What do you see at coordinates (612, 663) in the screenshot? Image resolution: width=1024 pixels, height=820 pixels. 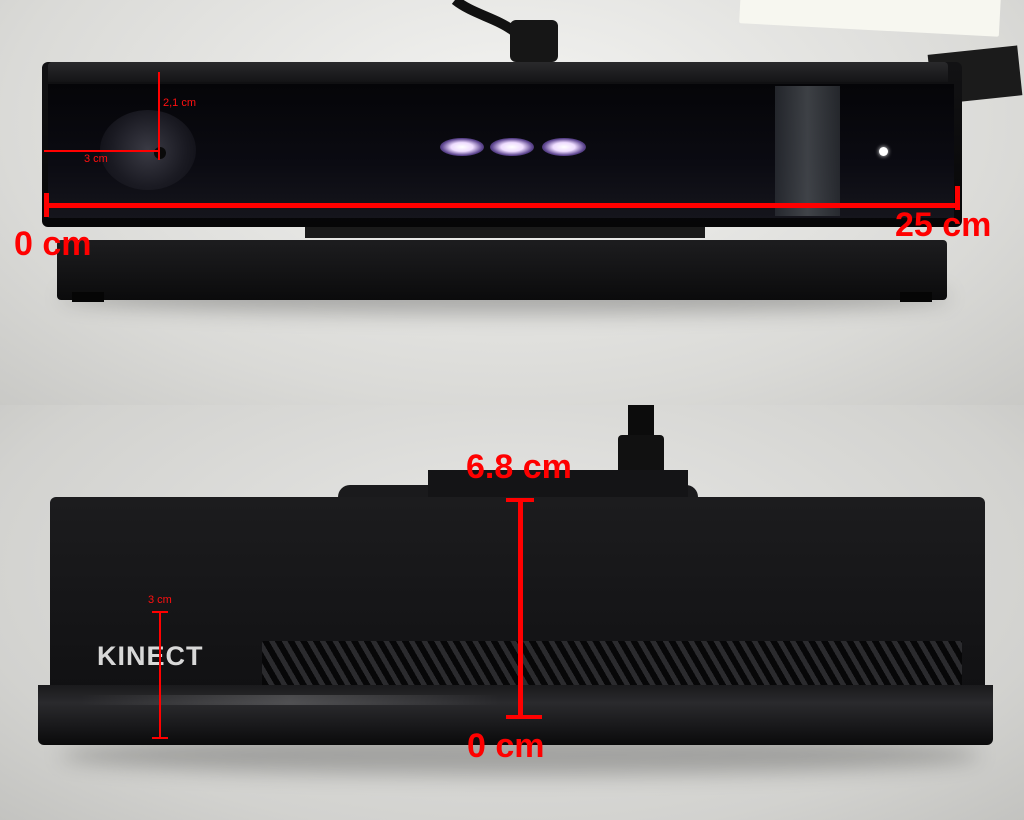 I see `vent-grille-icon` at bounding box center [612, 663].